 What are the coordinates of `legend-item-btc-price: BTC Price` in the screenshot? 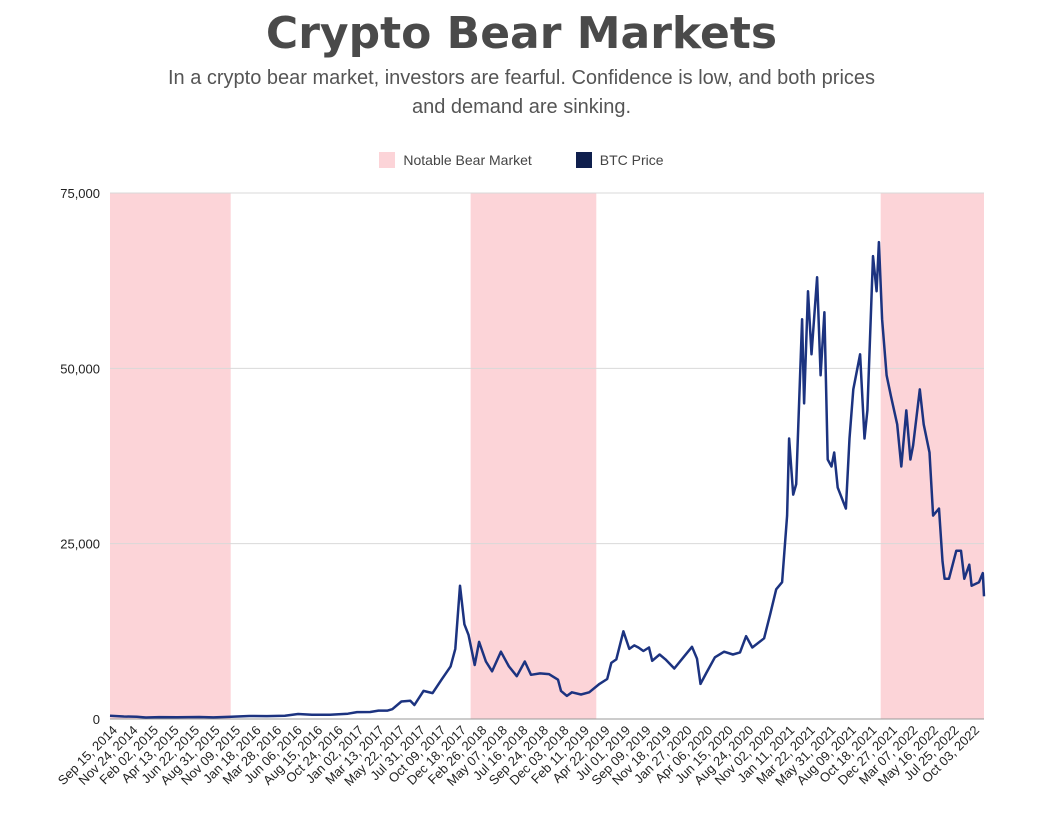 It's located at (619, 160).